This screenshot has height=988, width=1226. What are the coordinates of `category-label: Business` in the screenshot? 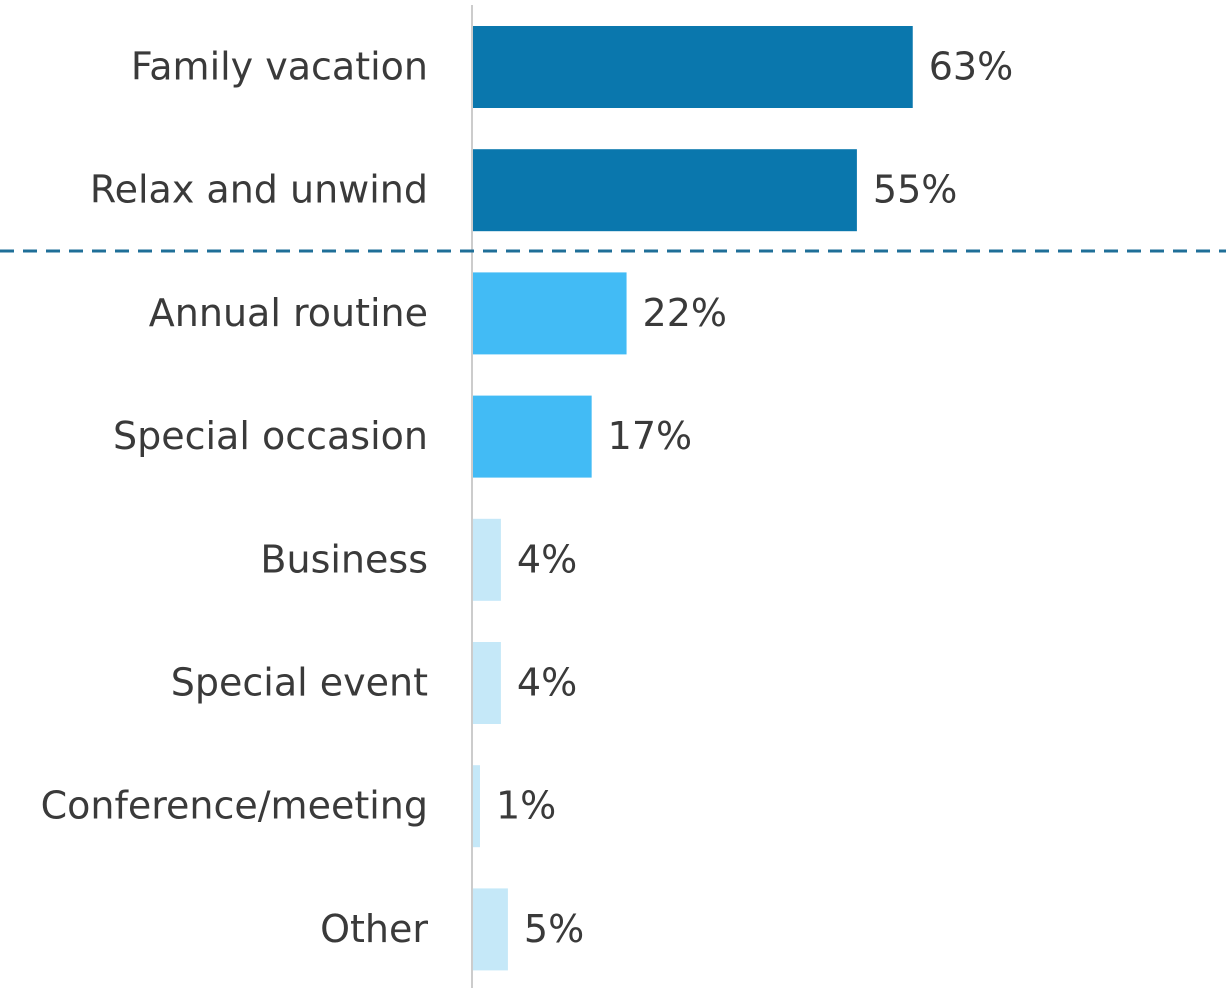 It's located at (344, 559).